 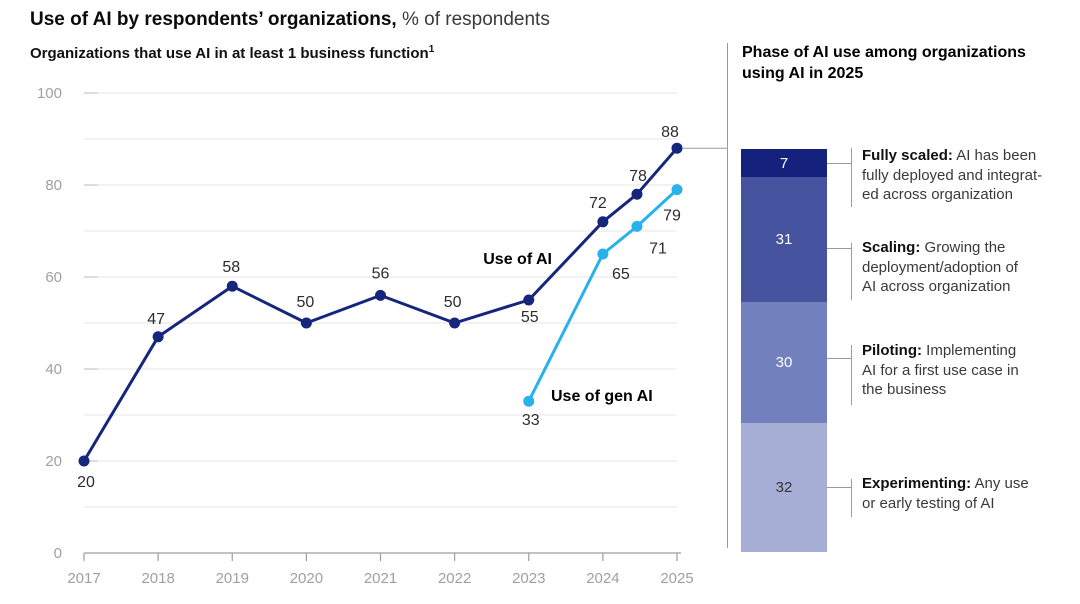 What do you see at coordinates (598, 203) in the screenshot?
I see `data-label: 72` at bounding box center [598, 203].